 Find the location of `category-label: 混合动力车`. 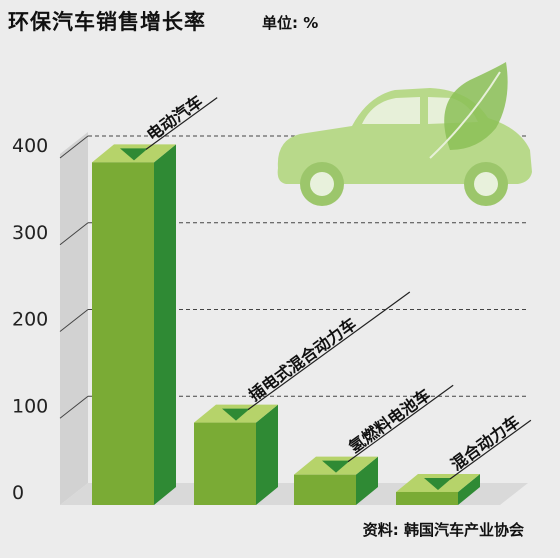

category-label: 混合动力车 is located at coordinates (485, 443).